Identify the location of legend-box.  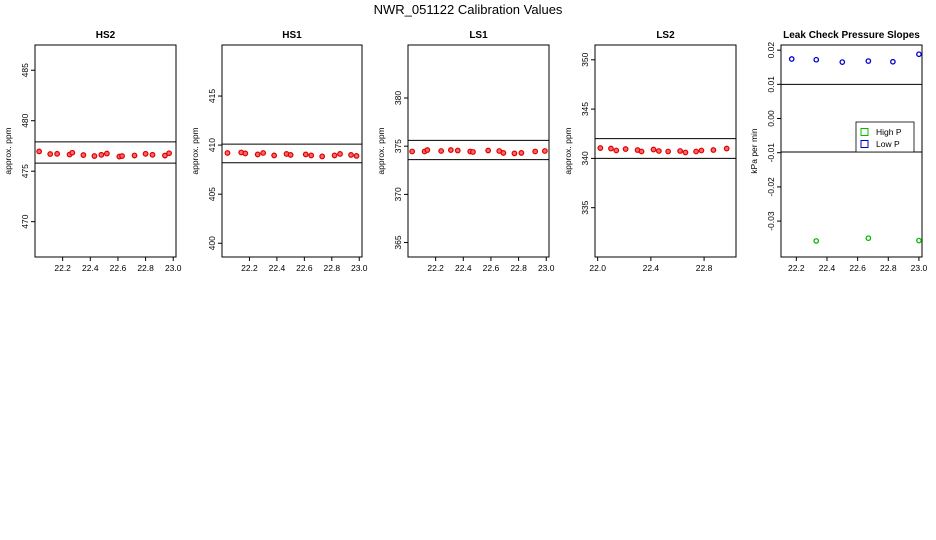
(885, 137).